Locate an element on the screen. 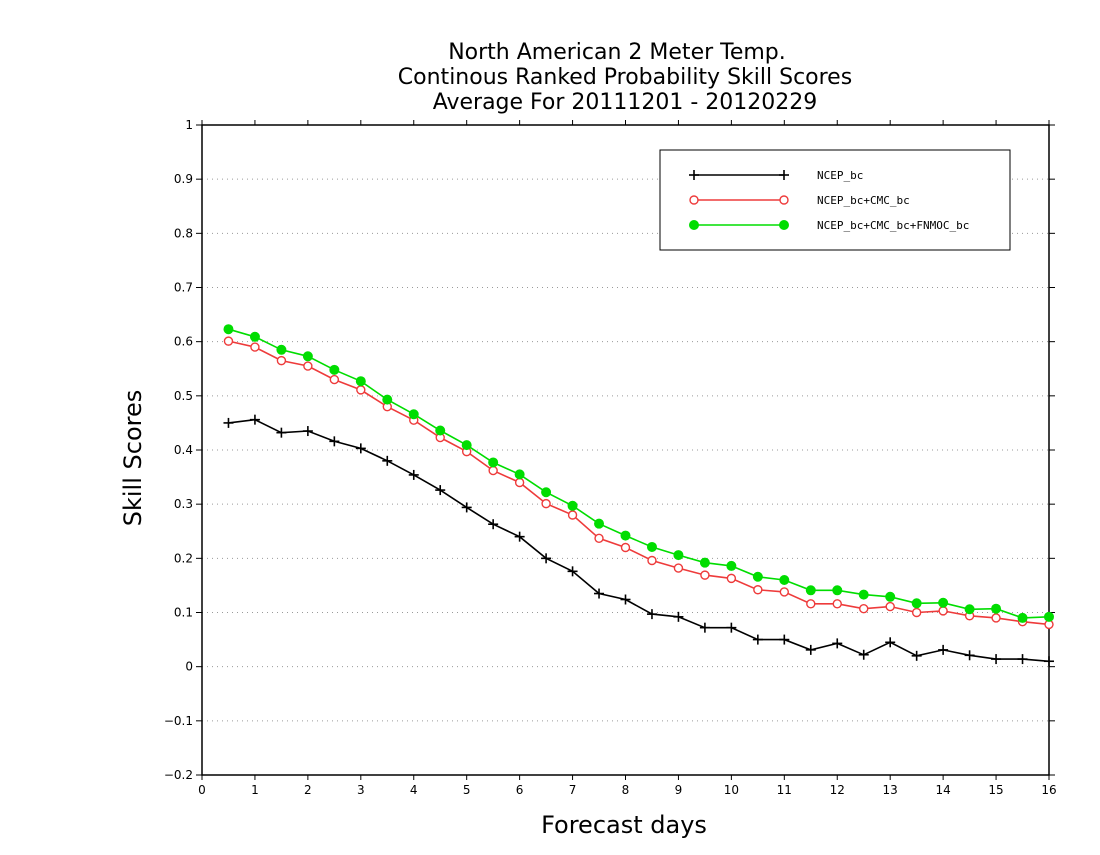 This screenshot has width=1100, height=855. x-tick-label: 12 is located at coordinates (837, 790).